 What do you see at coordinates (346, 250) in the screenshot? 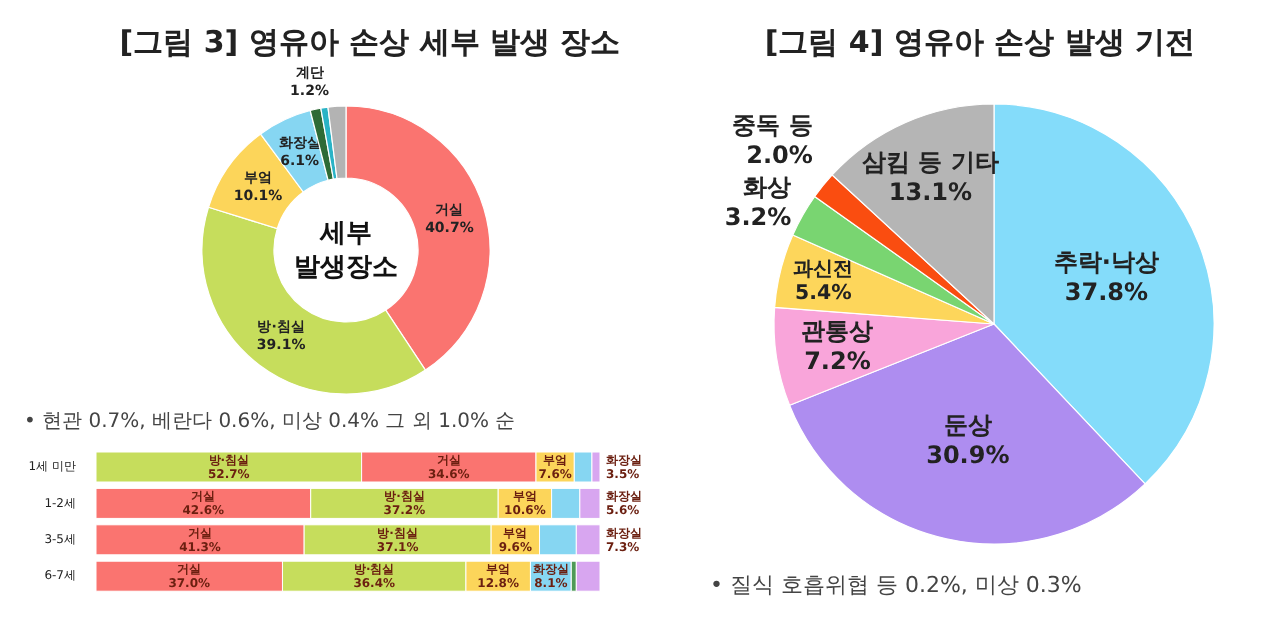
I see `text: 세부 발생장소` at bounding box center [346, 250].